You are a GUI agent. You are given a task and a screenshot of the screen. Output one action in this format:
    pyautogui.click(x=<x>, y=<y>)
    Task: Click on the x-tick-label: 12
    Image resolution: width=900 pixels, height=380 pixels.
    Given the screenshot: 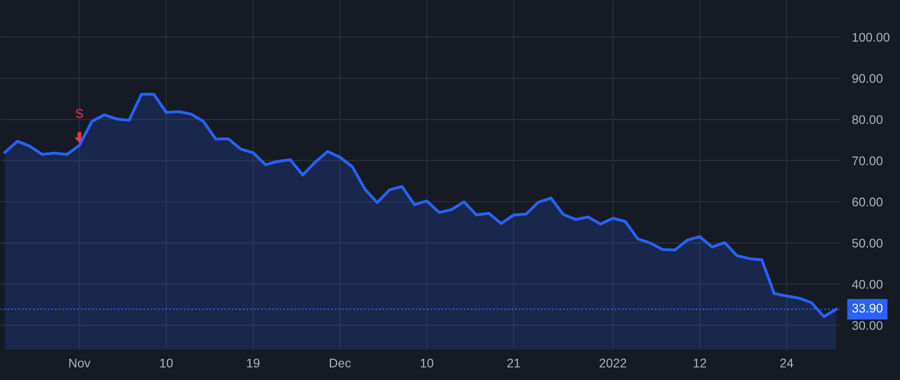 What is the action you would take?
    pyautogui.click(x=700, y=363)
    